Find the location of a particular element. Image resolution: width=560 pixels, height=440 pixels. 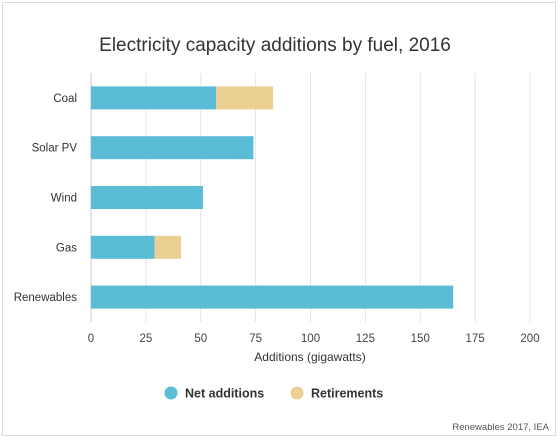

bar-gas-retirements is located at coordinates (167, 247).